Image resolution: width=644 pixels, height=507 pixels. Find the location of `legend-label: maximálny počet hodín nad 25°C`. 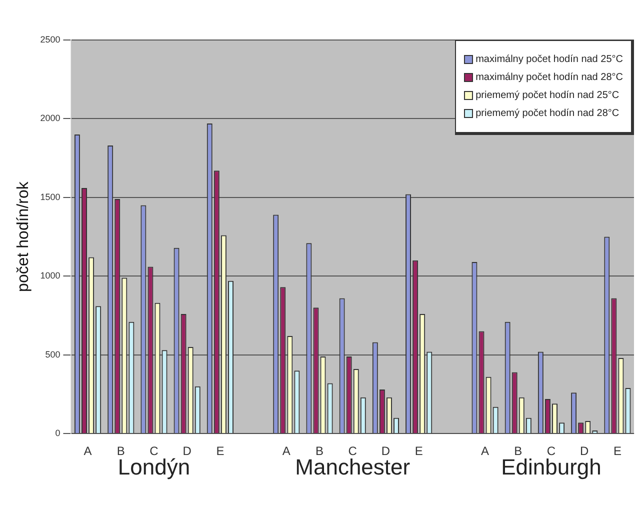

legend-label: maximálny počet hodín nad 25°C is located at coordinates (549, 59).